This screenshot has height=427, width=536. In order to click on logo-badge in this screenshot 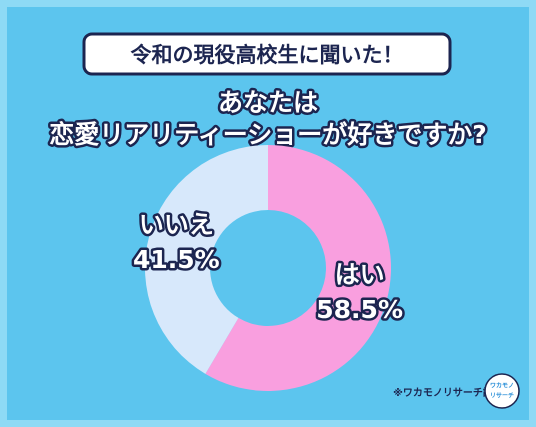, I will do `click(502, 391)`.